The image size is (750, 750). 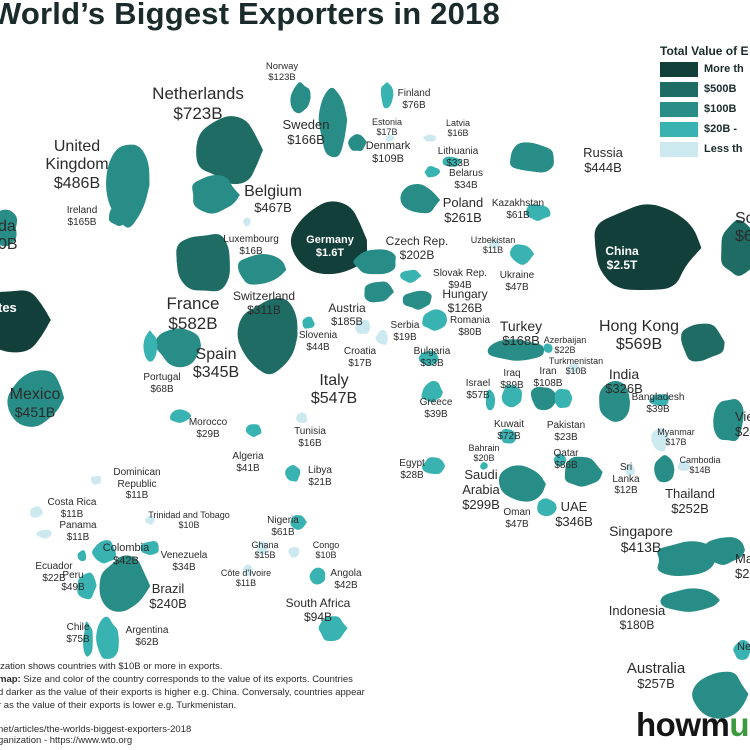 What do you see at coordinates (216, 194) in the screenshot?
I see `country-shape-belgium` at bounding box center [216, 194].